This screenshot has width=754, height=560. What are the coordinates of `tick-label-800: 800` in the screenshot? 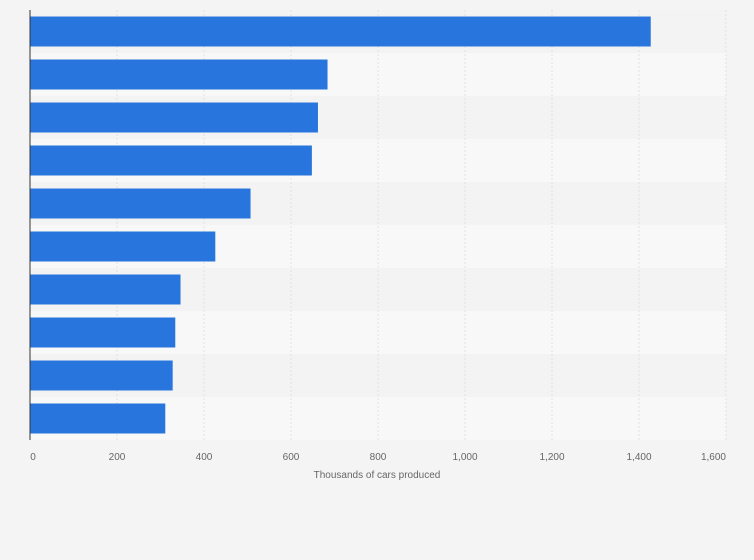 It's located at (378, 457).